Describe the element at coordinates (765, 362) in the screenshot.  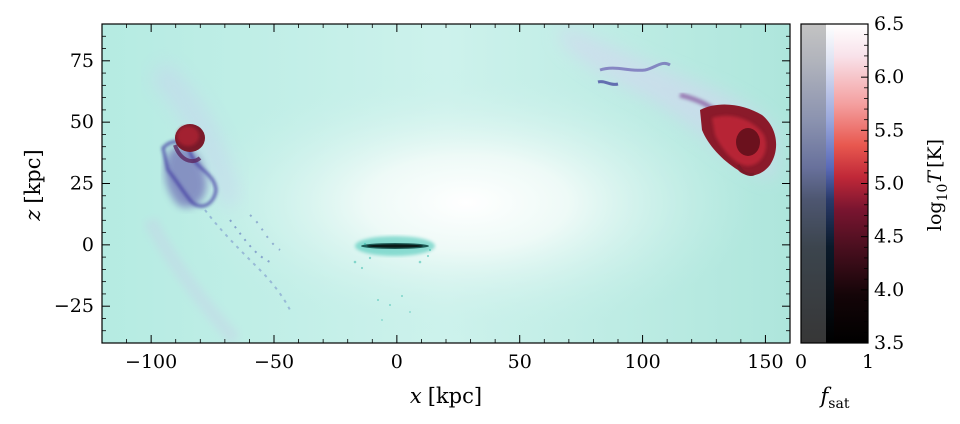
I see `x-tick-label: 150` at that location.